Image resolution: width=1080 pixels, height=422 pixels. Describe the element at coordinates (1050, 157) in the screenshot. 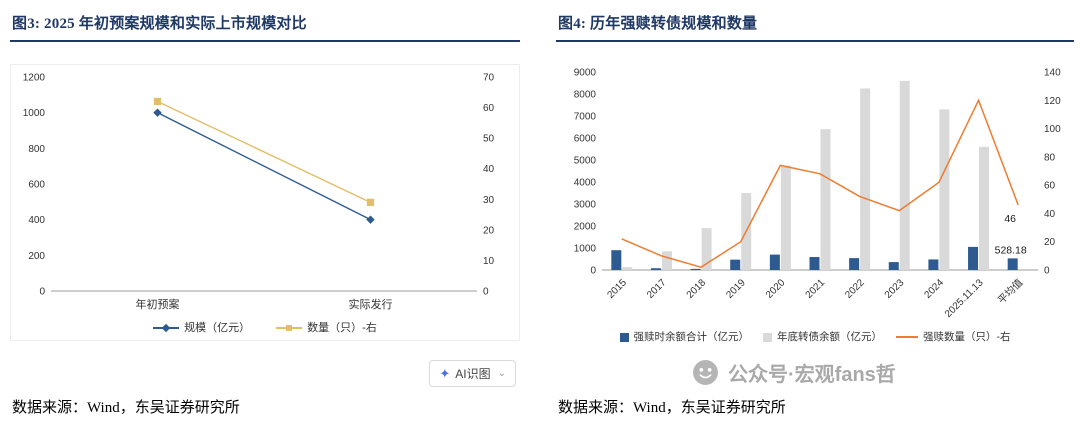

I see `svg-text: 80` at that location.